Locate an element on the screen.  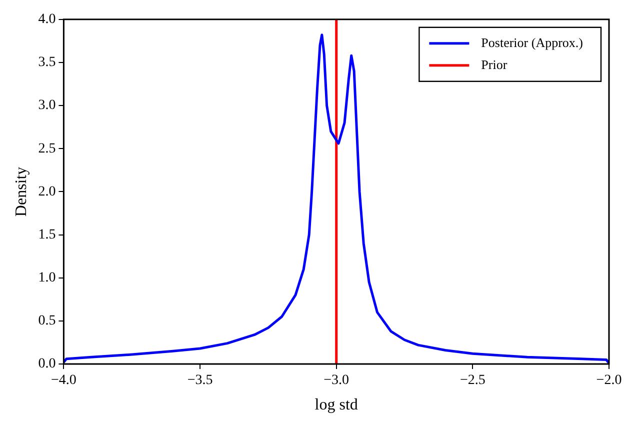
legend-label: Prior is located at coordinates (494, 64).